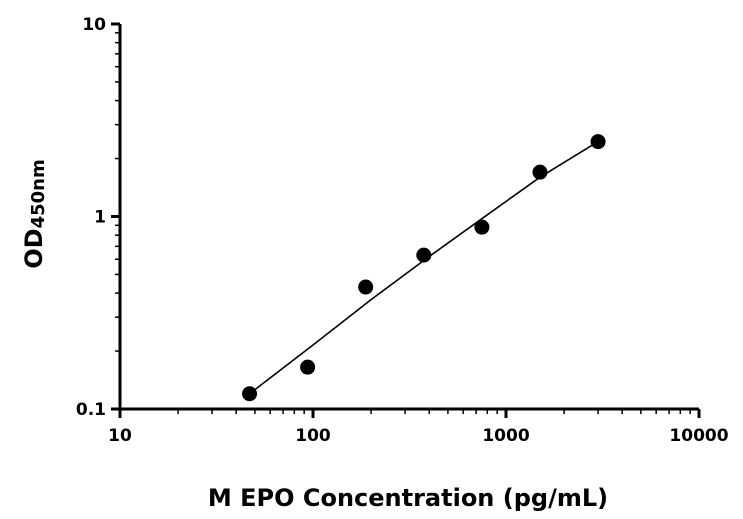 Image resolution: width=743 pixels, height=519 pixels. I want to click on y-tick-label: 1, so click(100, 218).